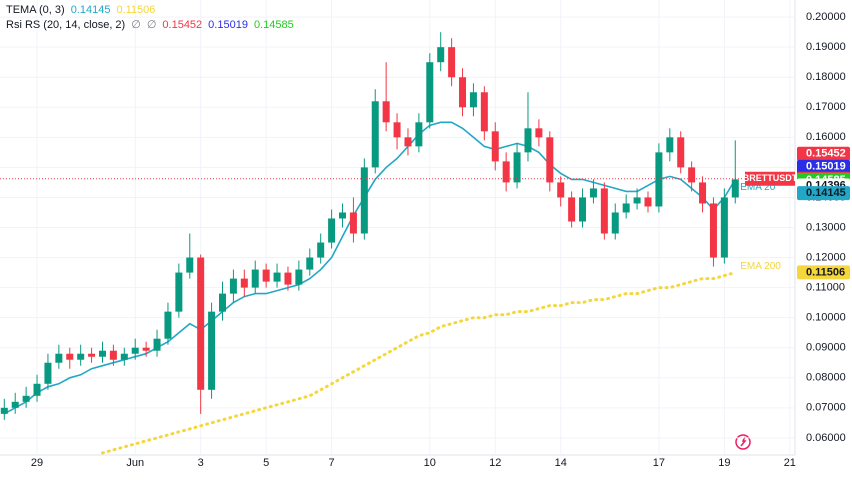  What do you see at coordinates (228, 25) in the screenshot?
I see `legend-item: 0.15019` at bounding box center [228, 25].